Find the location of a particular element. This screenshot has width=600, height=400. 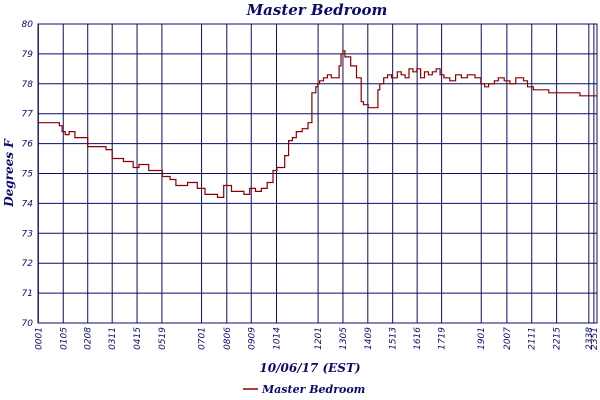

x-tick-label: 2338 is located at coordinates (590, 338).